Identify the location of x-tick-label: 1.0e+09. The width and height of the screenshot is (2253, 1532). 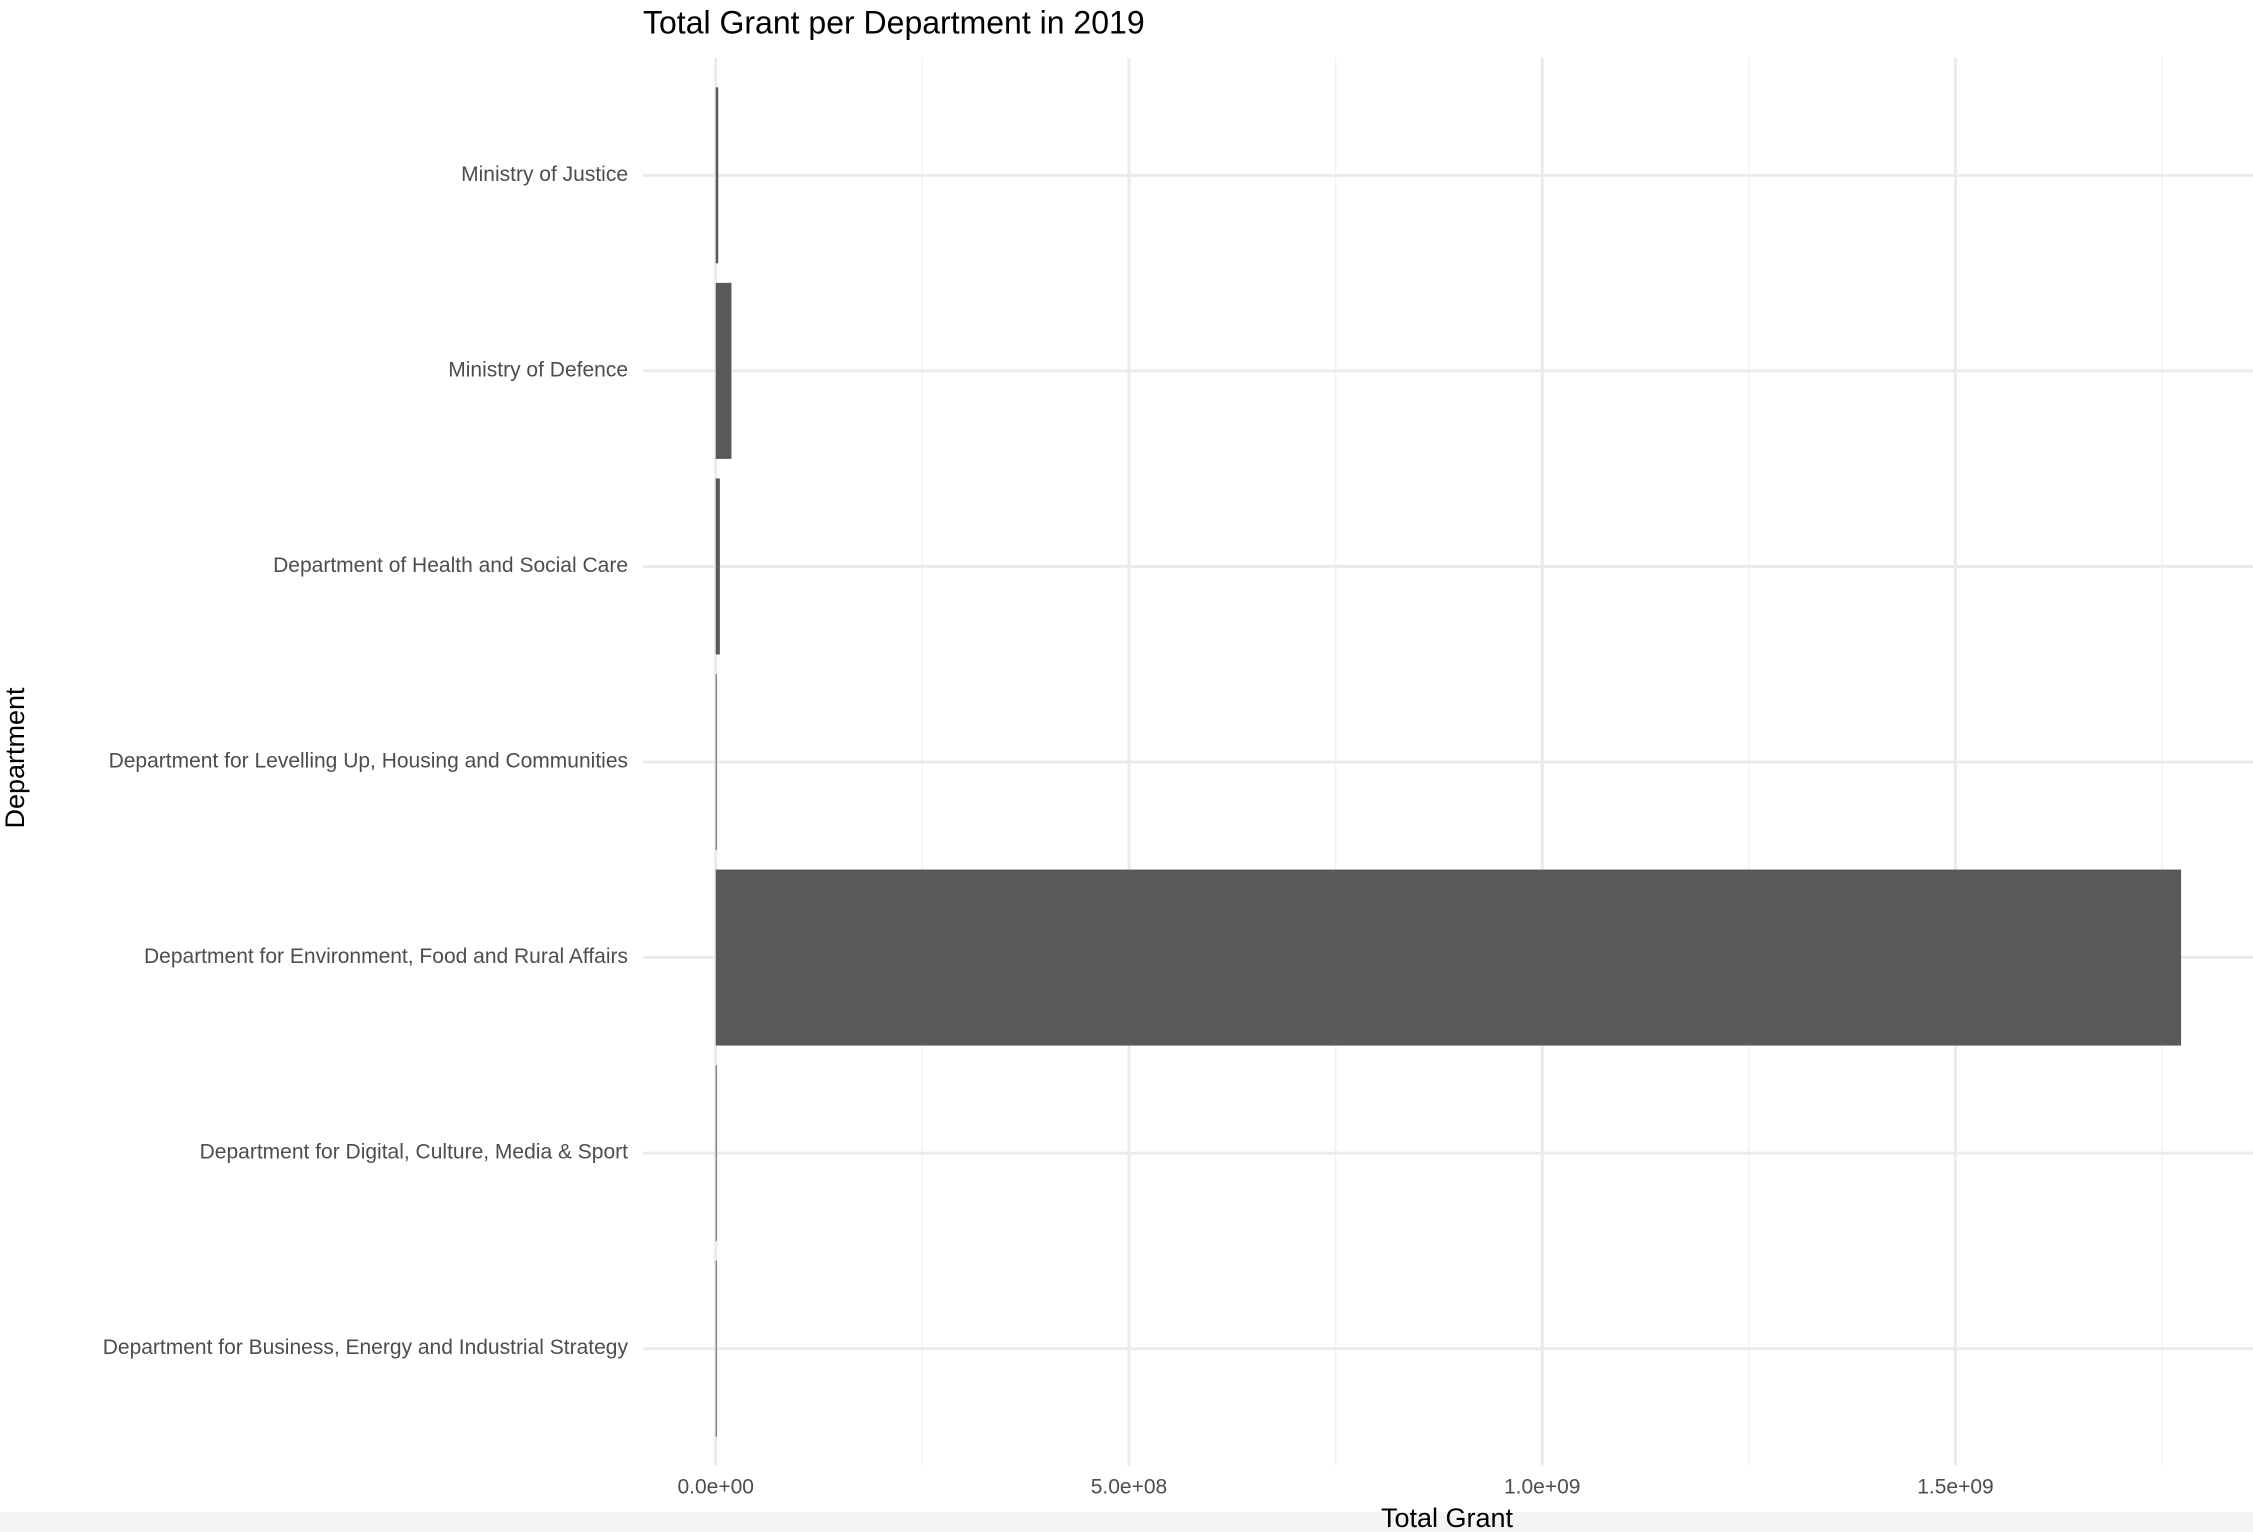
(1542, 1487).